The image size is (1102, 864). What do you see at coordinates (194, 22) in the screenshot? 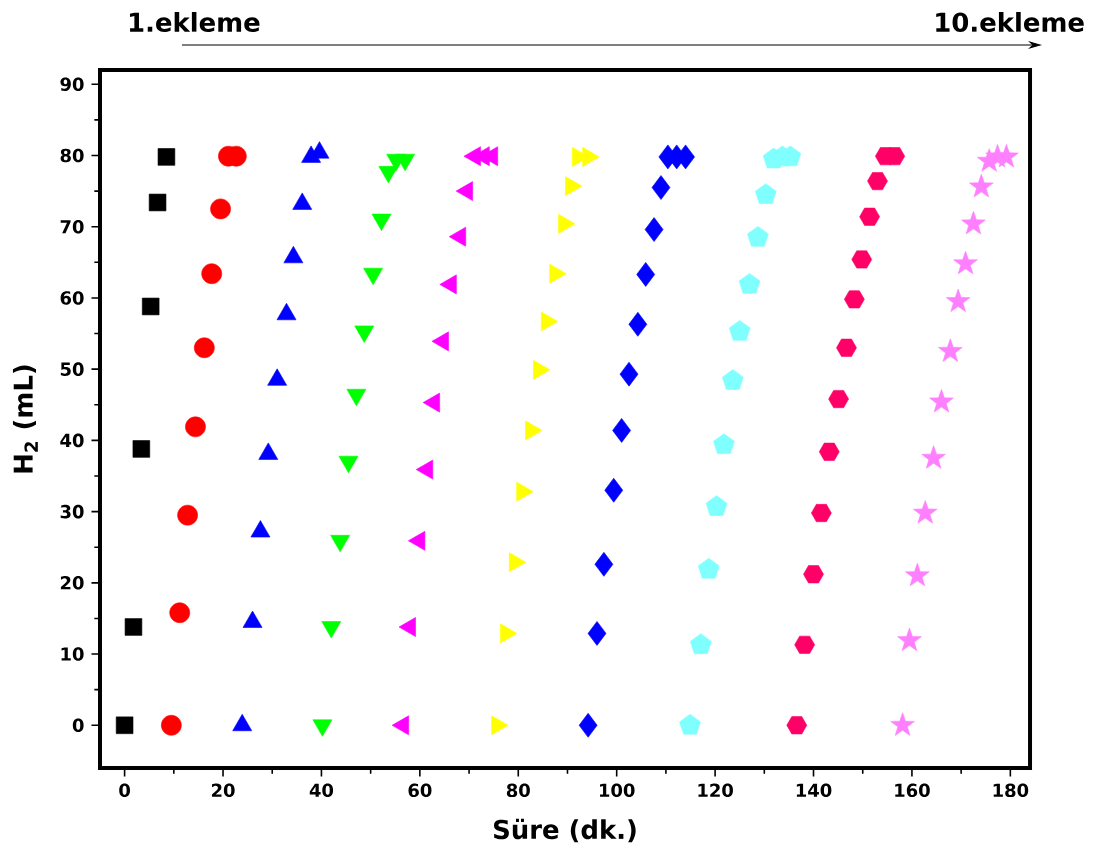
I see `text: 1.ekleme` at bounding box center [194, 22].